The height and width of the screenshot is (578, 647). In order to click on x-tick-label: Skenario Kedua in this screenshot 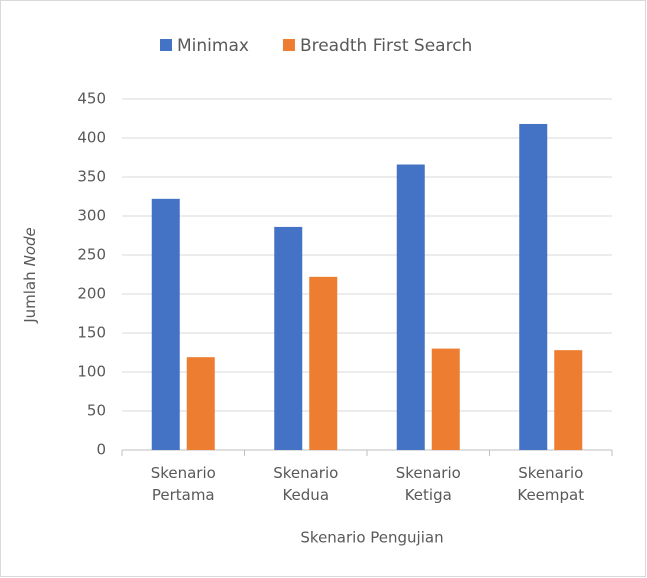, I will do `click(306, 484)`.